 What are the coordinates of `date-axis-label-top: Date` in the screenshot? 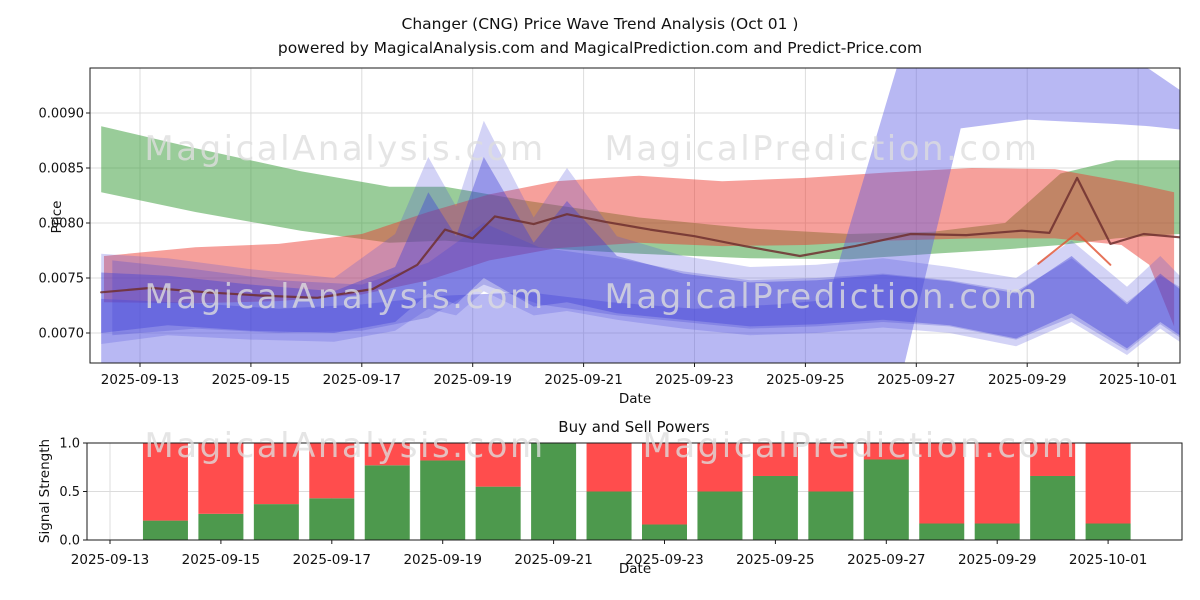 It's located at (635, 399).